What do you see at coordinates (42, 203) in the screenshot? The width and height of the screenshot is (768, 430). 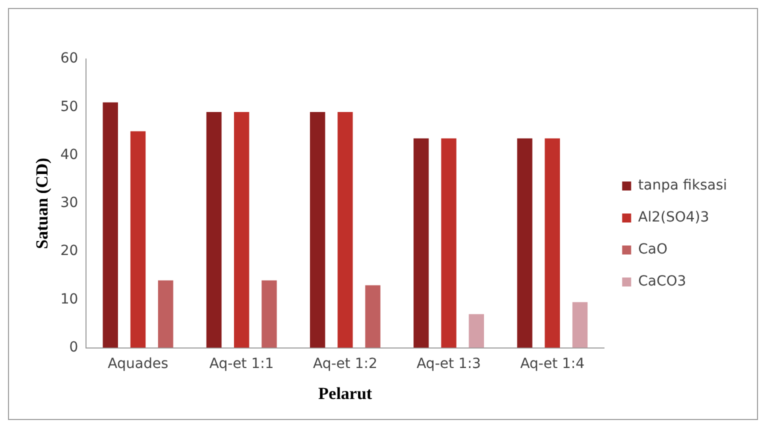 I see `y-axis-title: Satuan (CD)` at bounding box center [42, 203].